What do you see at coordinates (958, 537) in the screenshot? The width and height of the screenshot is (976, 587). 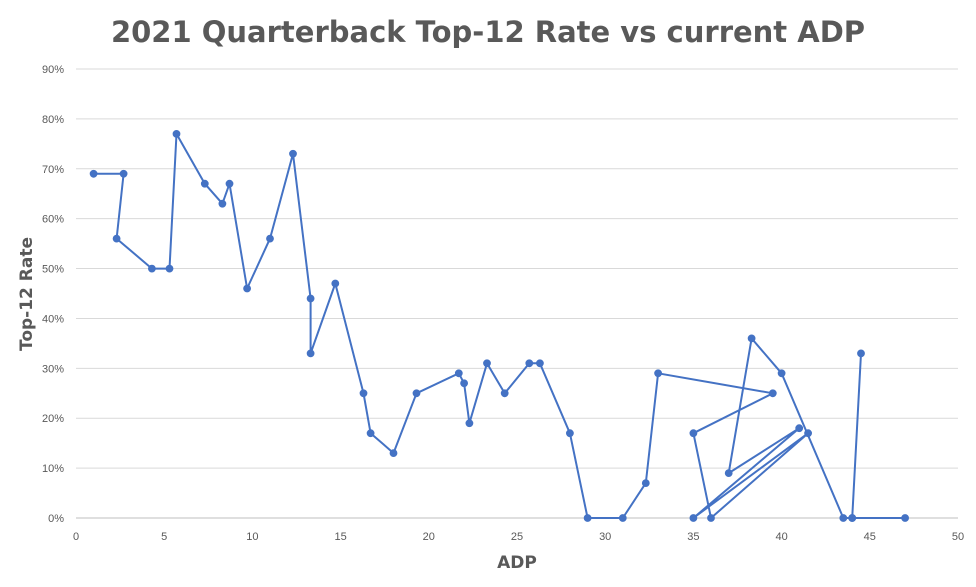 I see `x-tick-label: 50` at bounding box center [958, 537].